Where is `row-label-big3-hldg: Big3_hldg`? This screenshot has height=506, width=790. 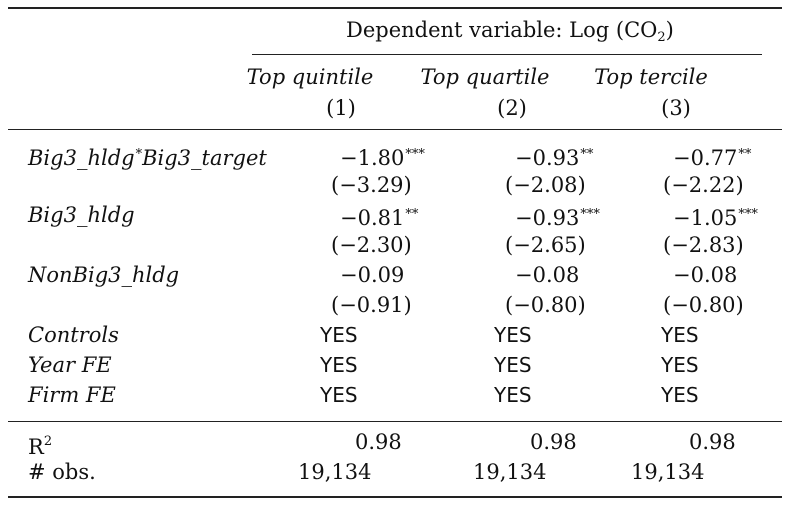
row-label-big3-hldg: Big3_hldg is located at coordinates (81, 215).